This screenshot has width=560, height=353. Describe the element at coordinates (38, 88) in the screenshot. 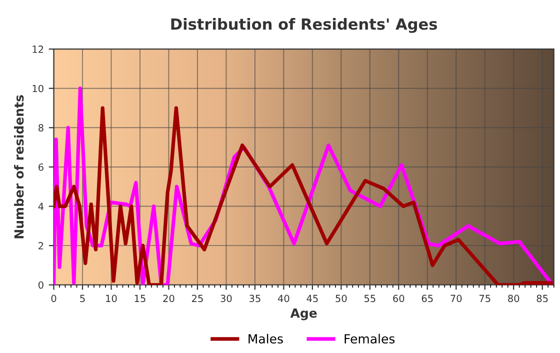

I see `y-tick-label: 10` at that location.